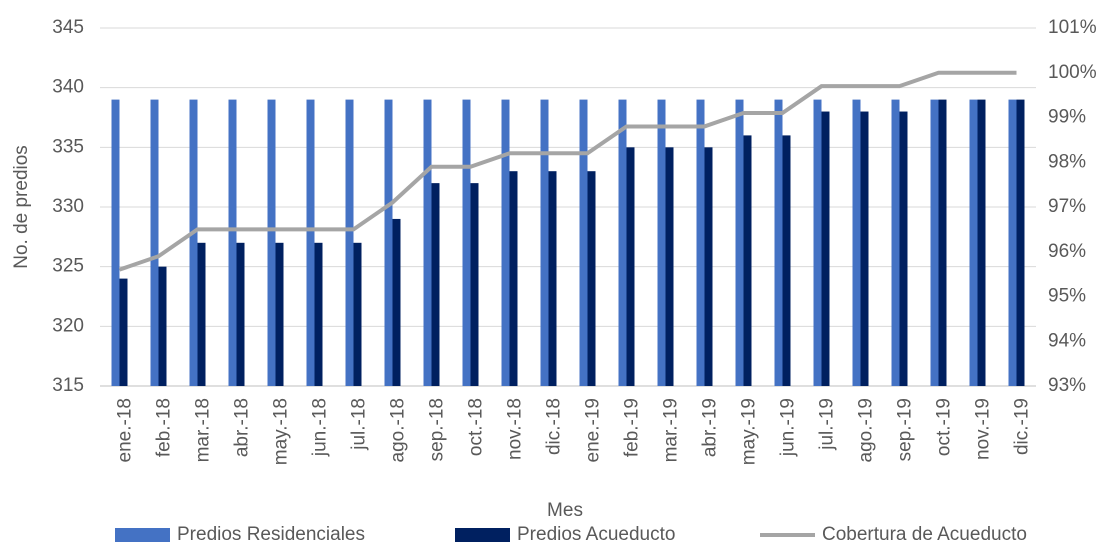 The image size is (1115, 544). I want to click on x-tick-label: feb.-19, so click(632, 427).